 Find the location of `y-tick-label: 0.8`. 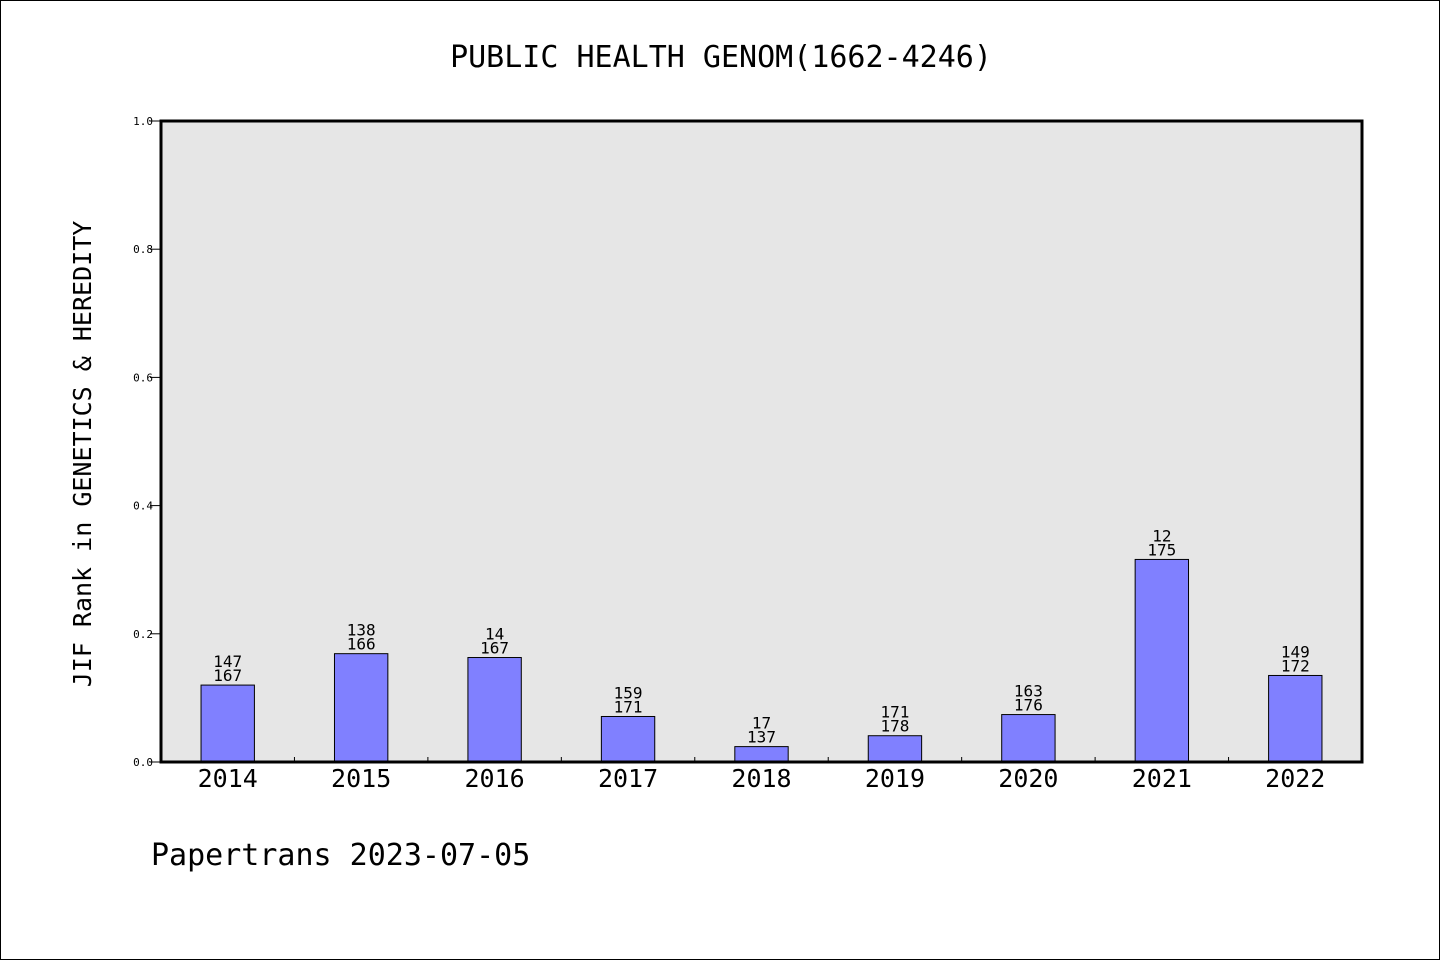

y-tick-label: 0.8 is located at coordinates (143, 249).